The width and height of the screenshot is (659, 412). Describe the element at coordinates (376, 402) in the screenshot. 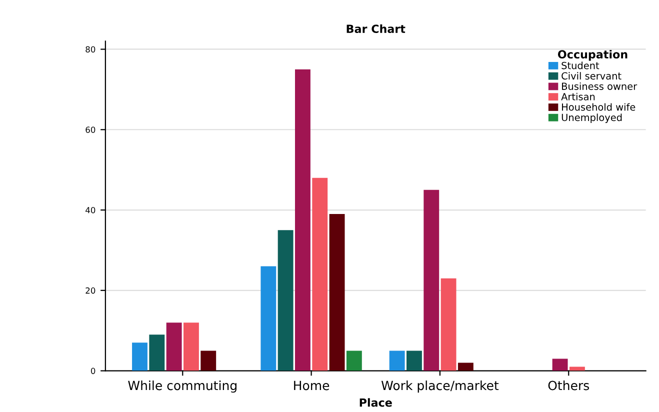

I see `x-axis-title: Place` at that location.